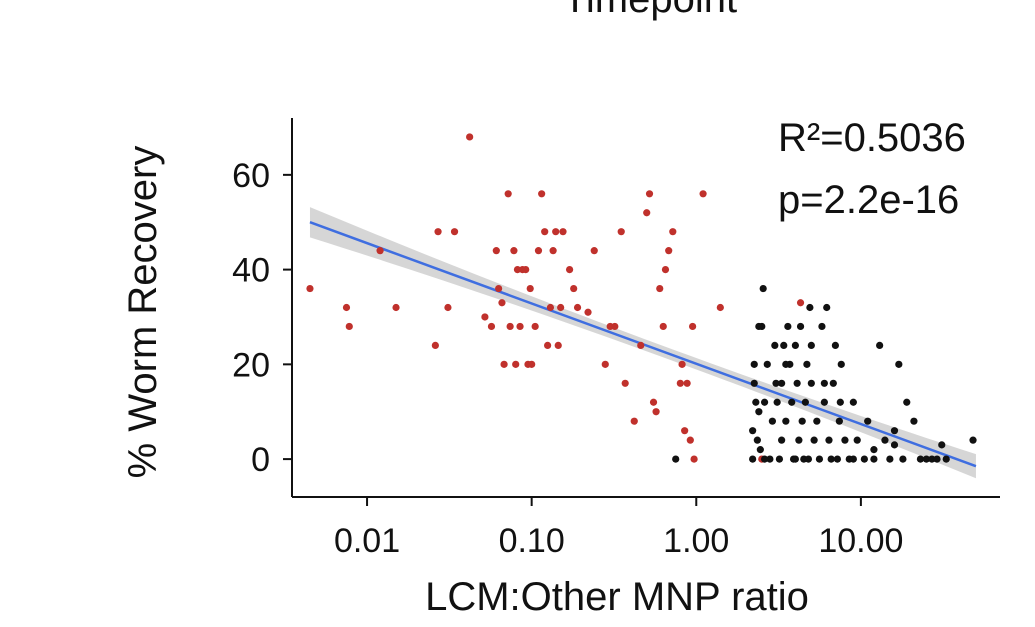  Describe the element at coordinates (367, 541) in the screenshot. I see `x-tick-label: 0.01` at that location.